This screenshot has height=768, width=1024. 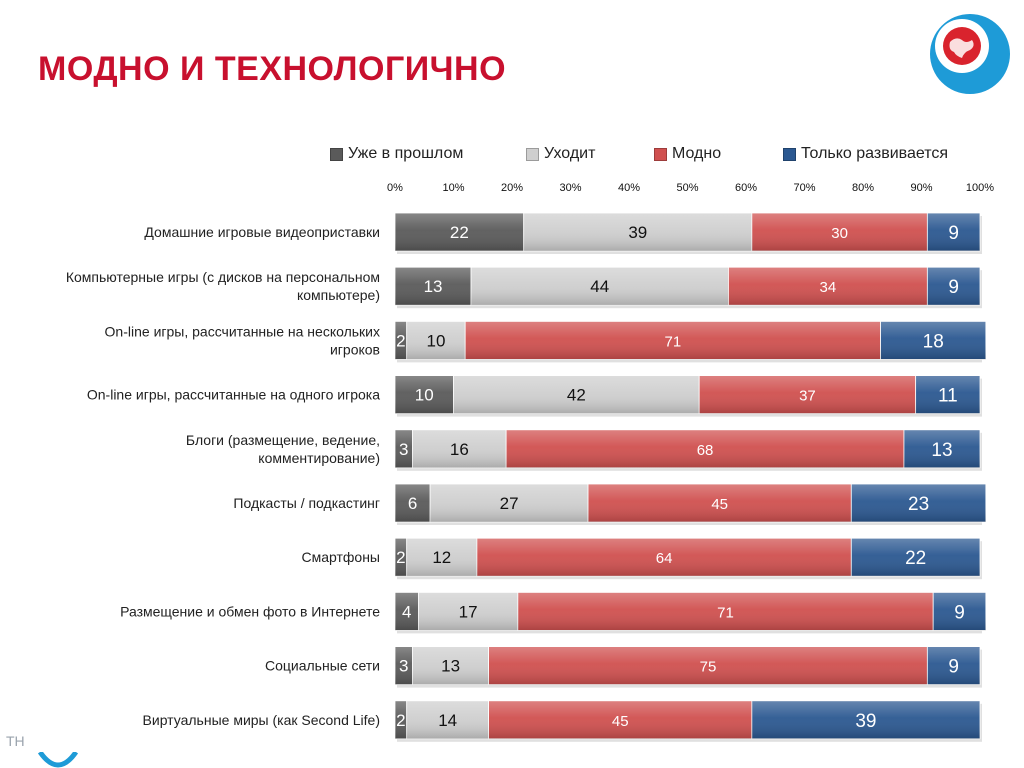 I want to click on x-tick-label: 50%, so click(x=687, y=188).